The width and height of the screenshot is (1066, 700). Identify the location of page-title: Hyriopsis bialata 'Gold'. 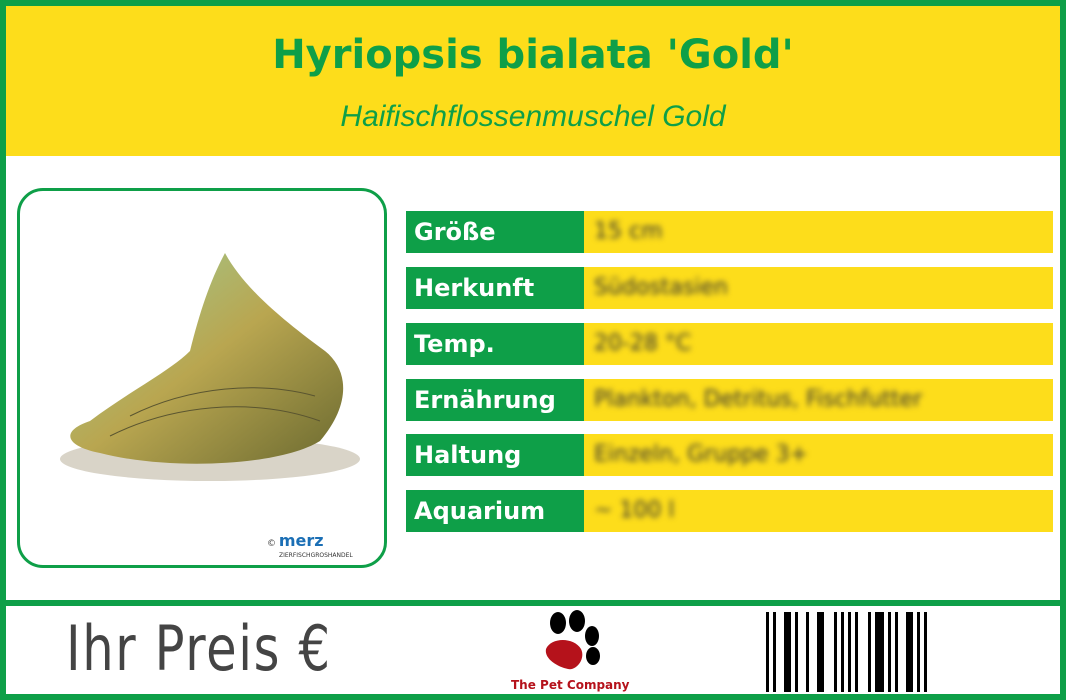
(533, 55).